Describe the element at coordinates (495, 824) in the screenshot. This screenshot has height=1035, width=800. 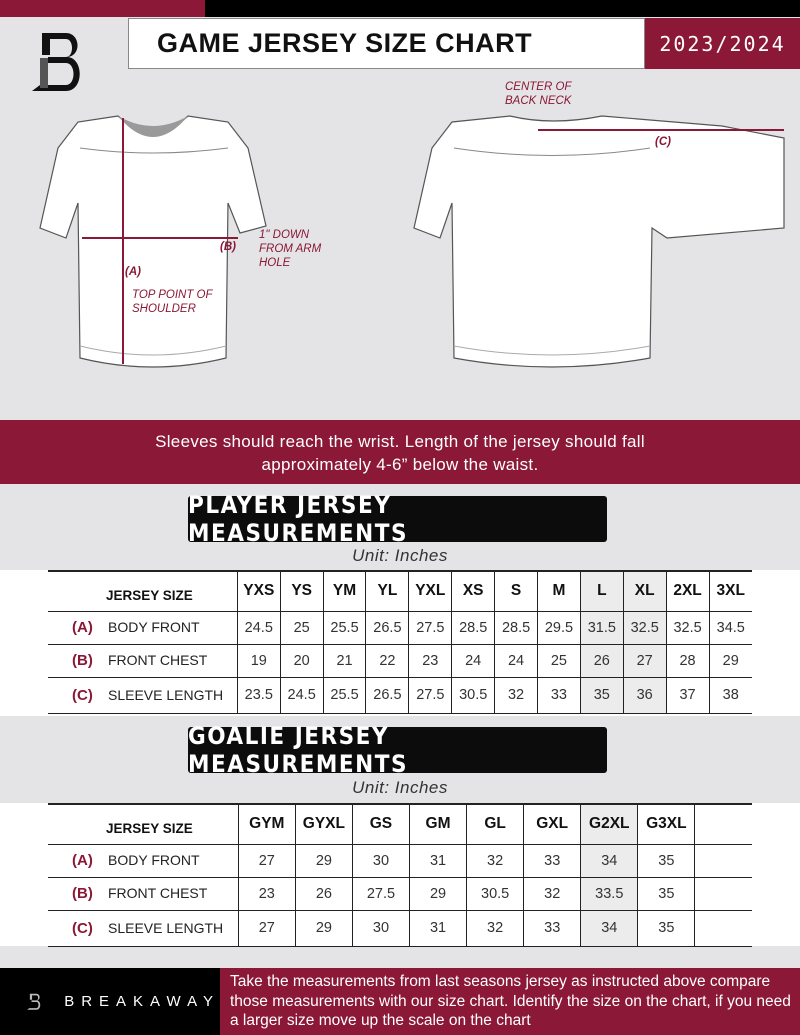
I see `size-header-cell: GL` at that location.